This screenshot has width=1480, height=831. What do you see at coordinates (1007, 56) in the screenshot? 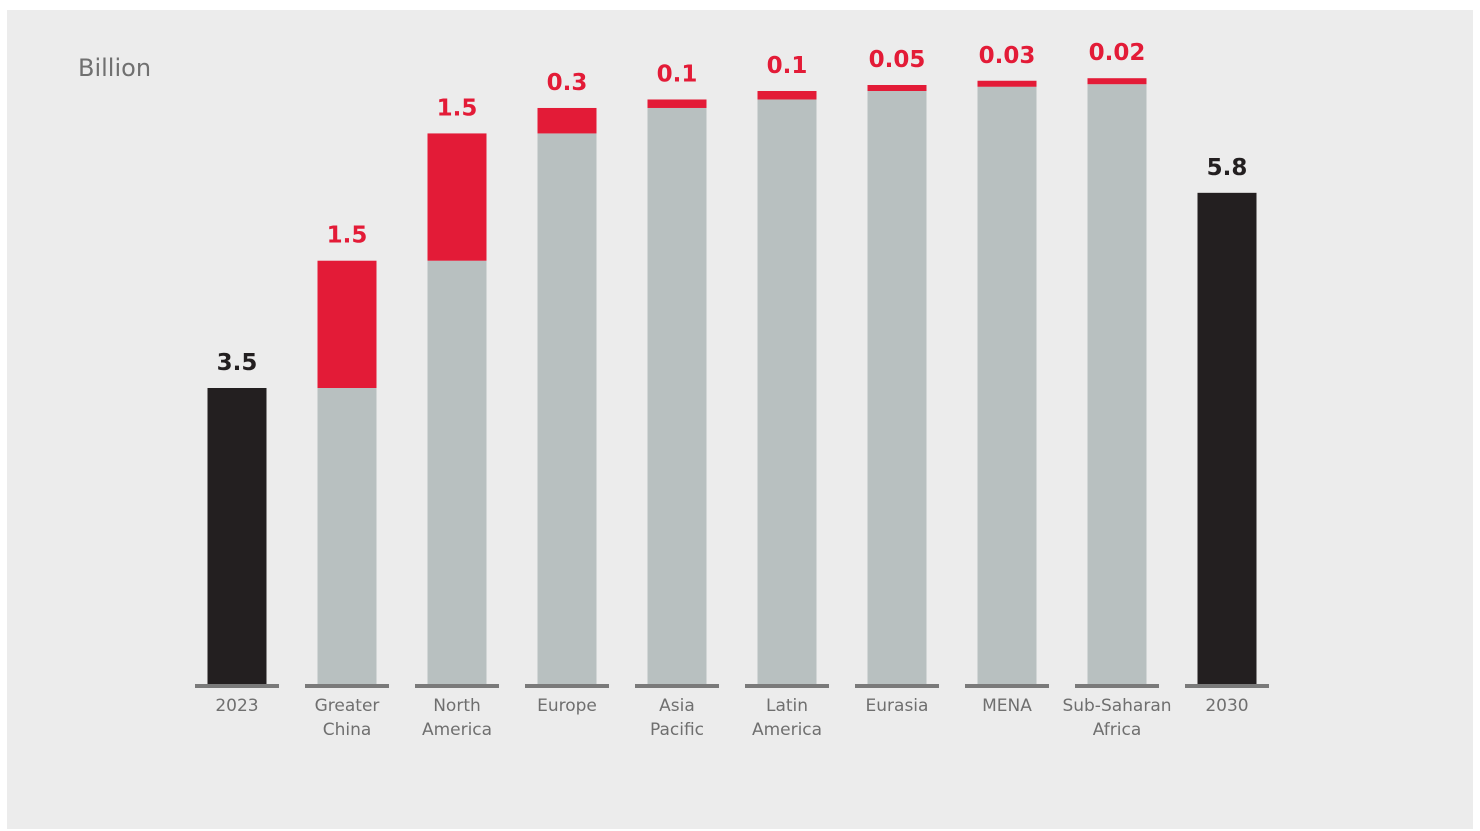
I see `data-label-7: 0.03` at bounding box center [1007, 56].